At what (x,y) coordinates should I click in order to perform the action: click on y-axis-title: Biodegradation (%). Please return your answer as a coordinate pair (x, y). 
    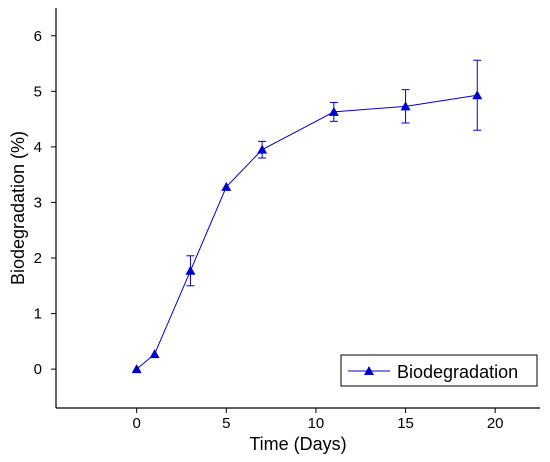
    Looking at the image, I should click on (18, 208).